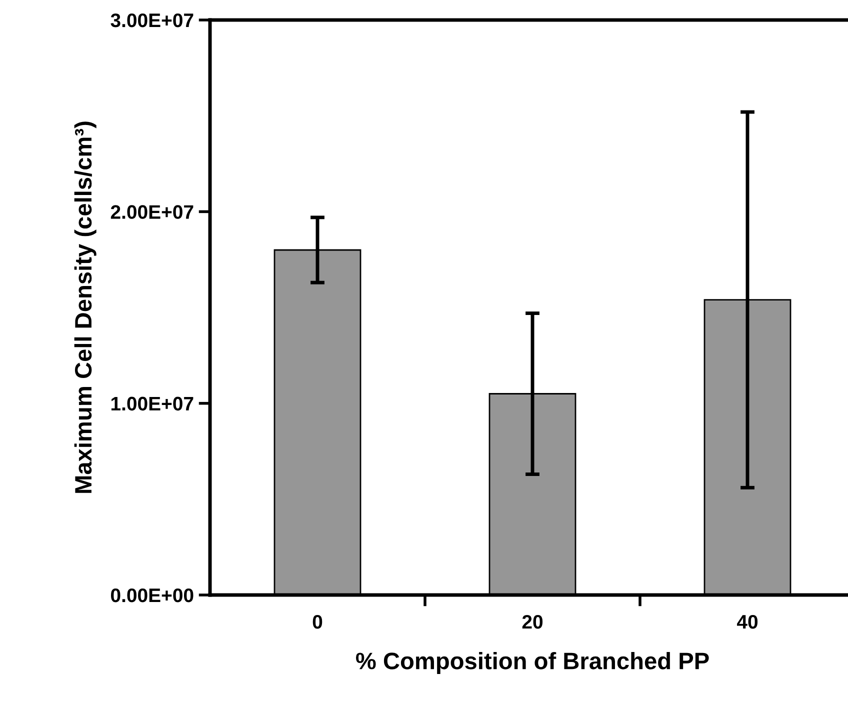 This screenshot has height=709, width=848. Describe the element at coordinates (152, 595) in the screenshot. I see `y-tick-label: 0.00E+00` at that location.